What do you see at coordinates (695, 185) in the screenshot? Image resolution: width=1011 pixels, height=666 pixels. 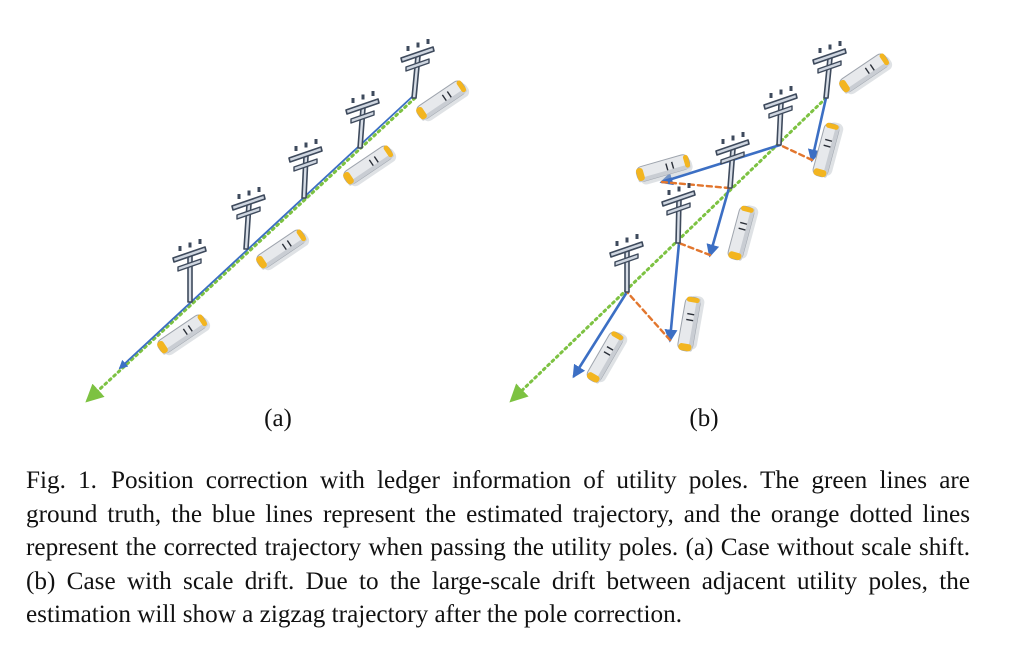 I see `corrected-trajectory-segment` at bounding box center [695, 185].